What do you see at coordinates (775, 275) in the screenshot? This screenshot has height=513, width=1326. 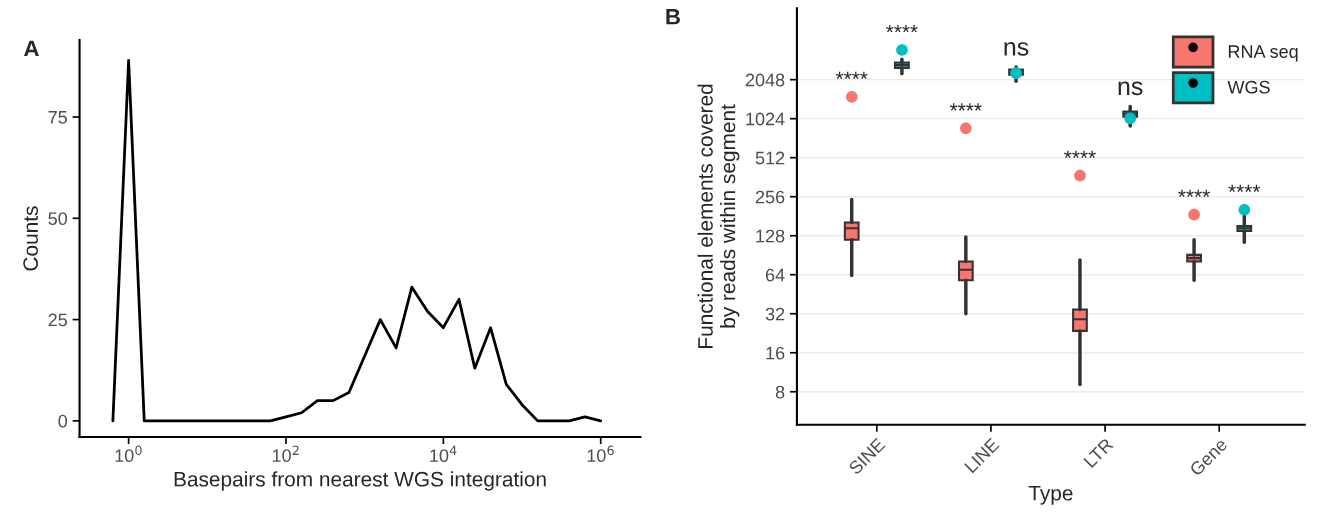 I see `y-tick-label: 64` at bounding box center [775, 275].